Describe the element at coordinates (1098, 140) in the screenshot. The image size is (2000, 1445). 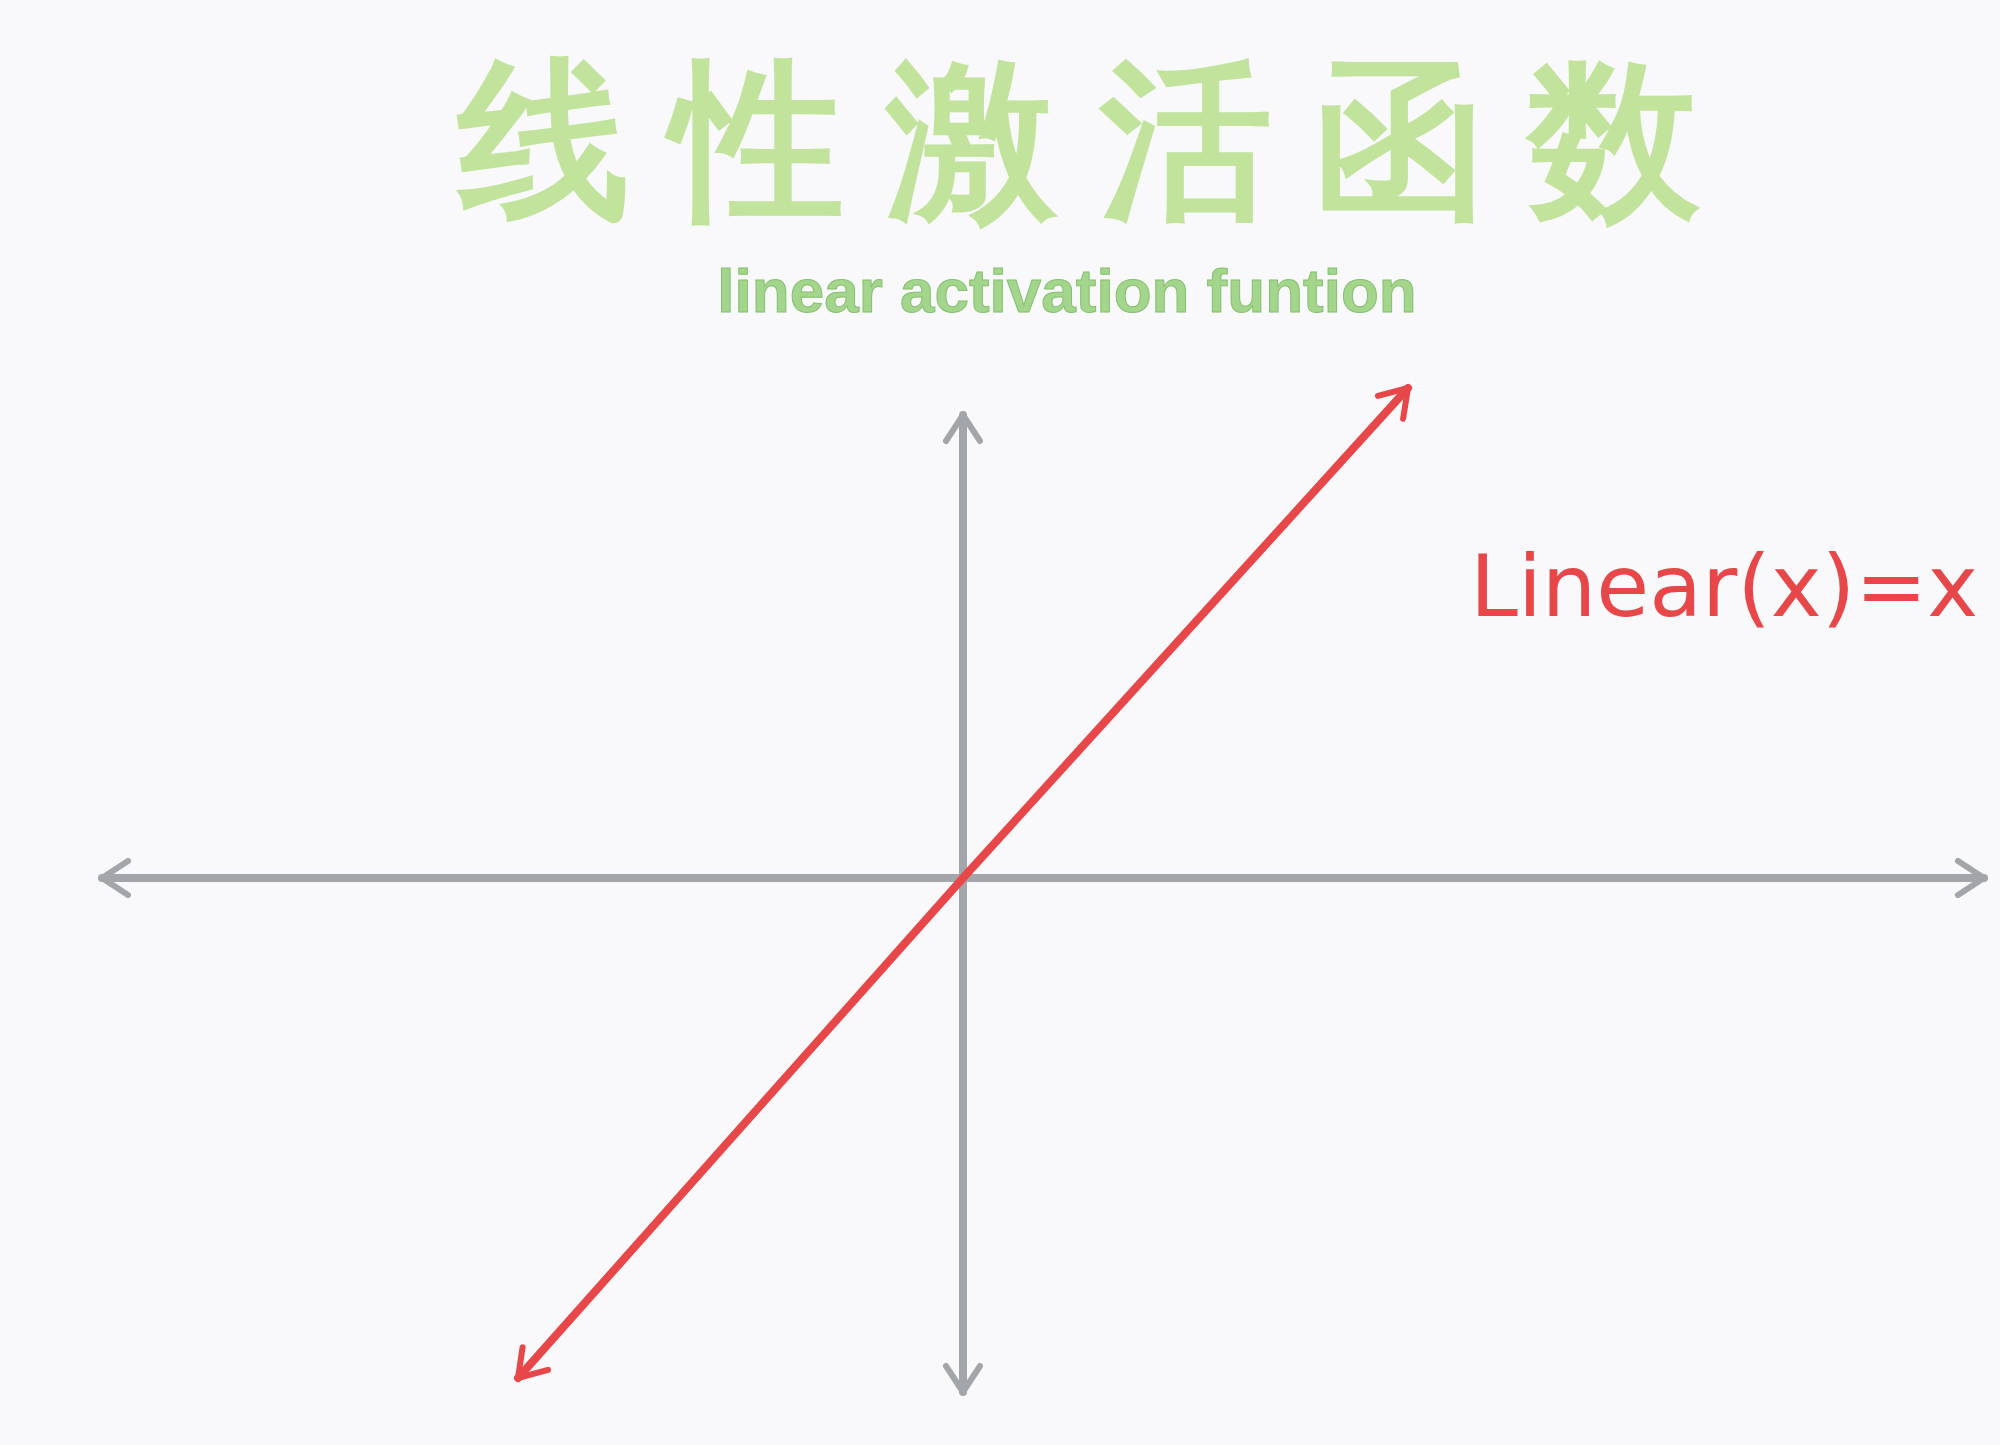
I see `chart-title: 线性激活函数` at that location.